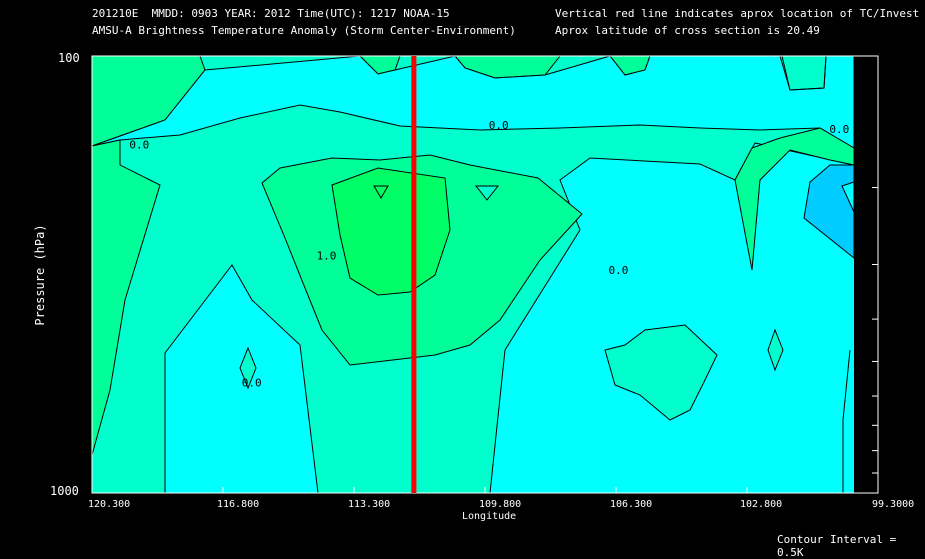 Image resolution: width=925 pixels, height=559 pixels. What do you see at coordinates (126, 297) in the screenshot?
I see `contour-region-mint-left` at bounding box center [126, 297].